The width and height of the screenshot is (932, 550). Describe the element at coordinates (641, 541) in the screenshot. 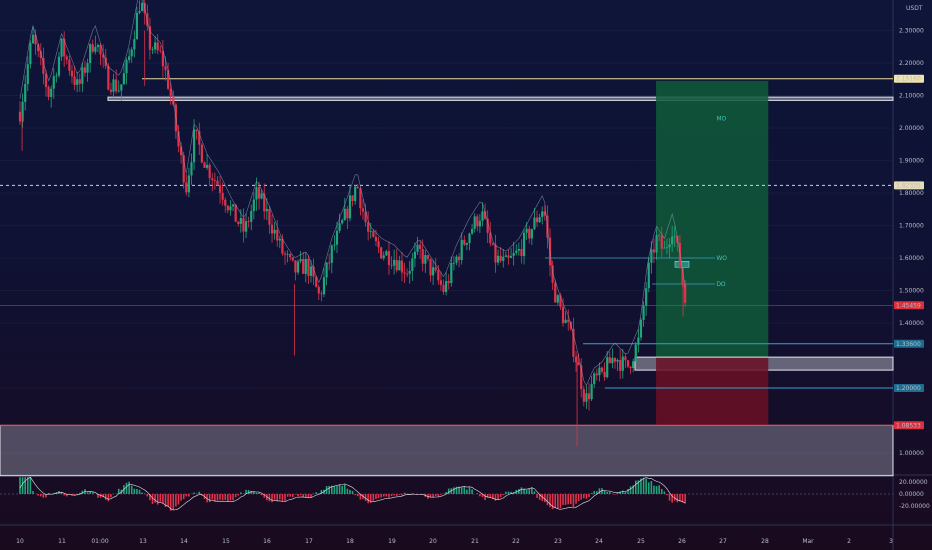

I see `time-tick-label: 25` at that location.